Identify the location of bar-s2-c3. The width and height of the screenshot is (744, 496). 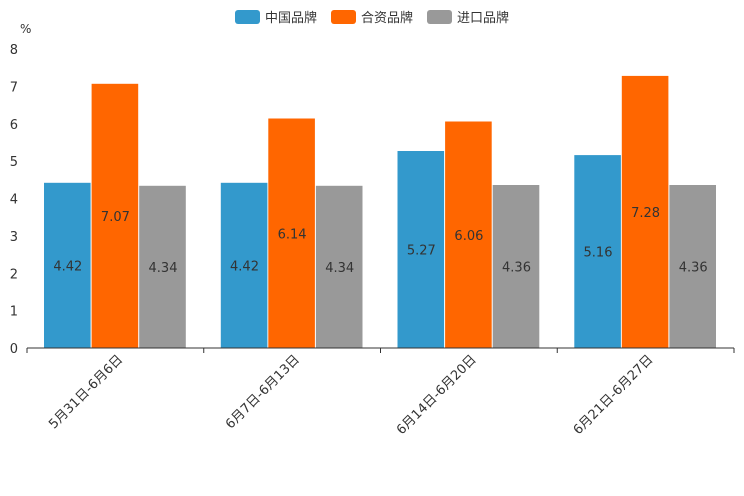
(692, 266).